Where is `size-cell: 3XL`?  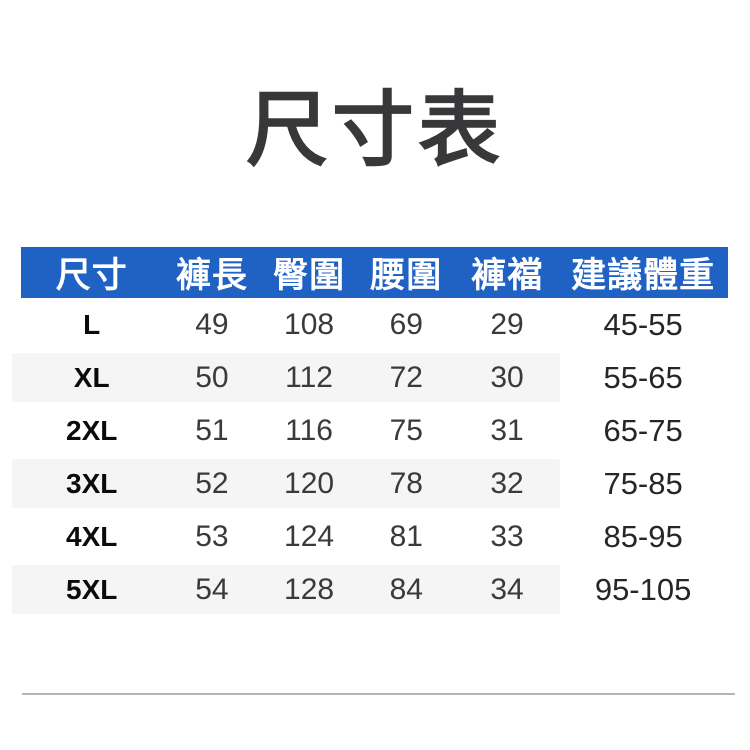
size-cell: 3XL is located at coordinates (92, 483).